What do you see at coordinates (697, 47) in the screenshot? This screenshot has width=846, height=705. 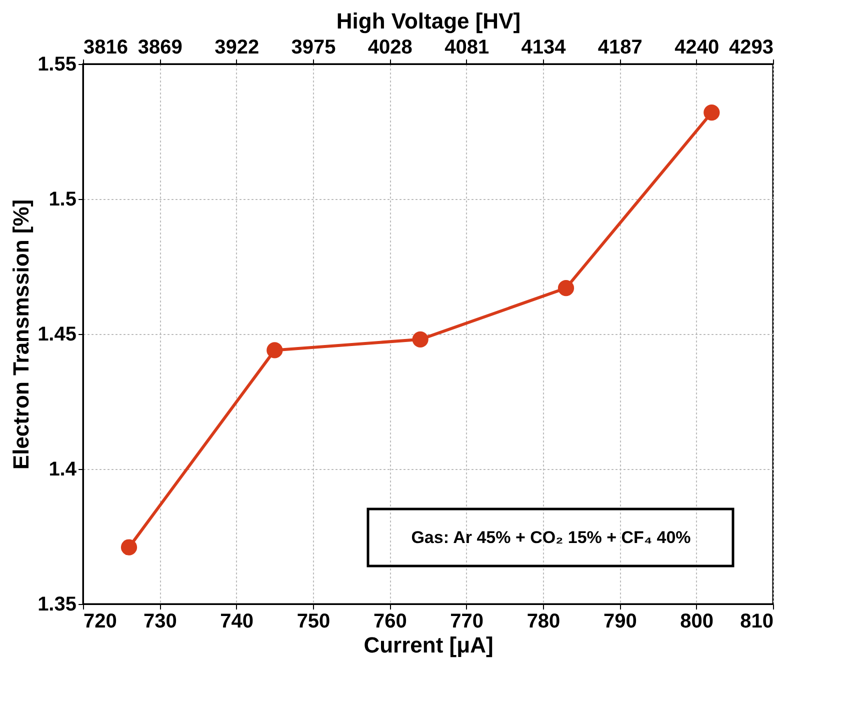 I see `x2-tick-label: 4240` at bounding box center [697, 47].